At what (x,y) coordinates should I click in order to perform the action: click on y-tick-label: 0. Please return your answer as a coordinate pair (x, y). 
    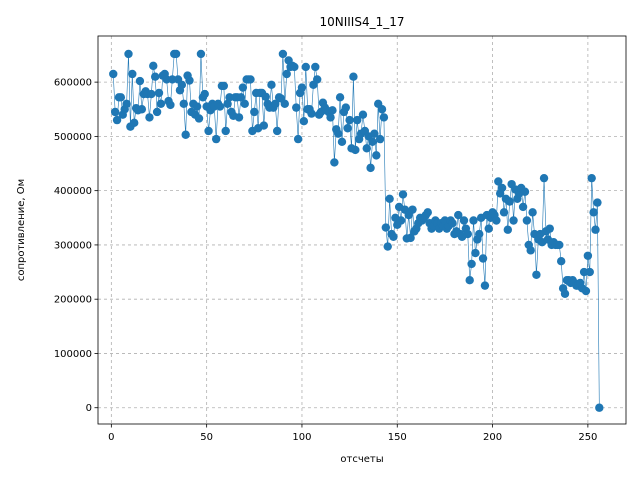
    Looking at the image, I should click on (89, 408).